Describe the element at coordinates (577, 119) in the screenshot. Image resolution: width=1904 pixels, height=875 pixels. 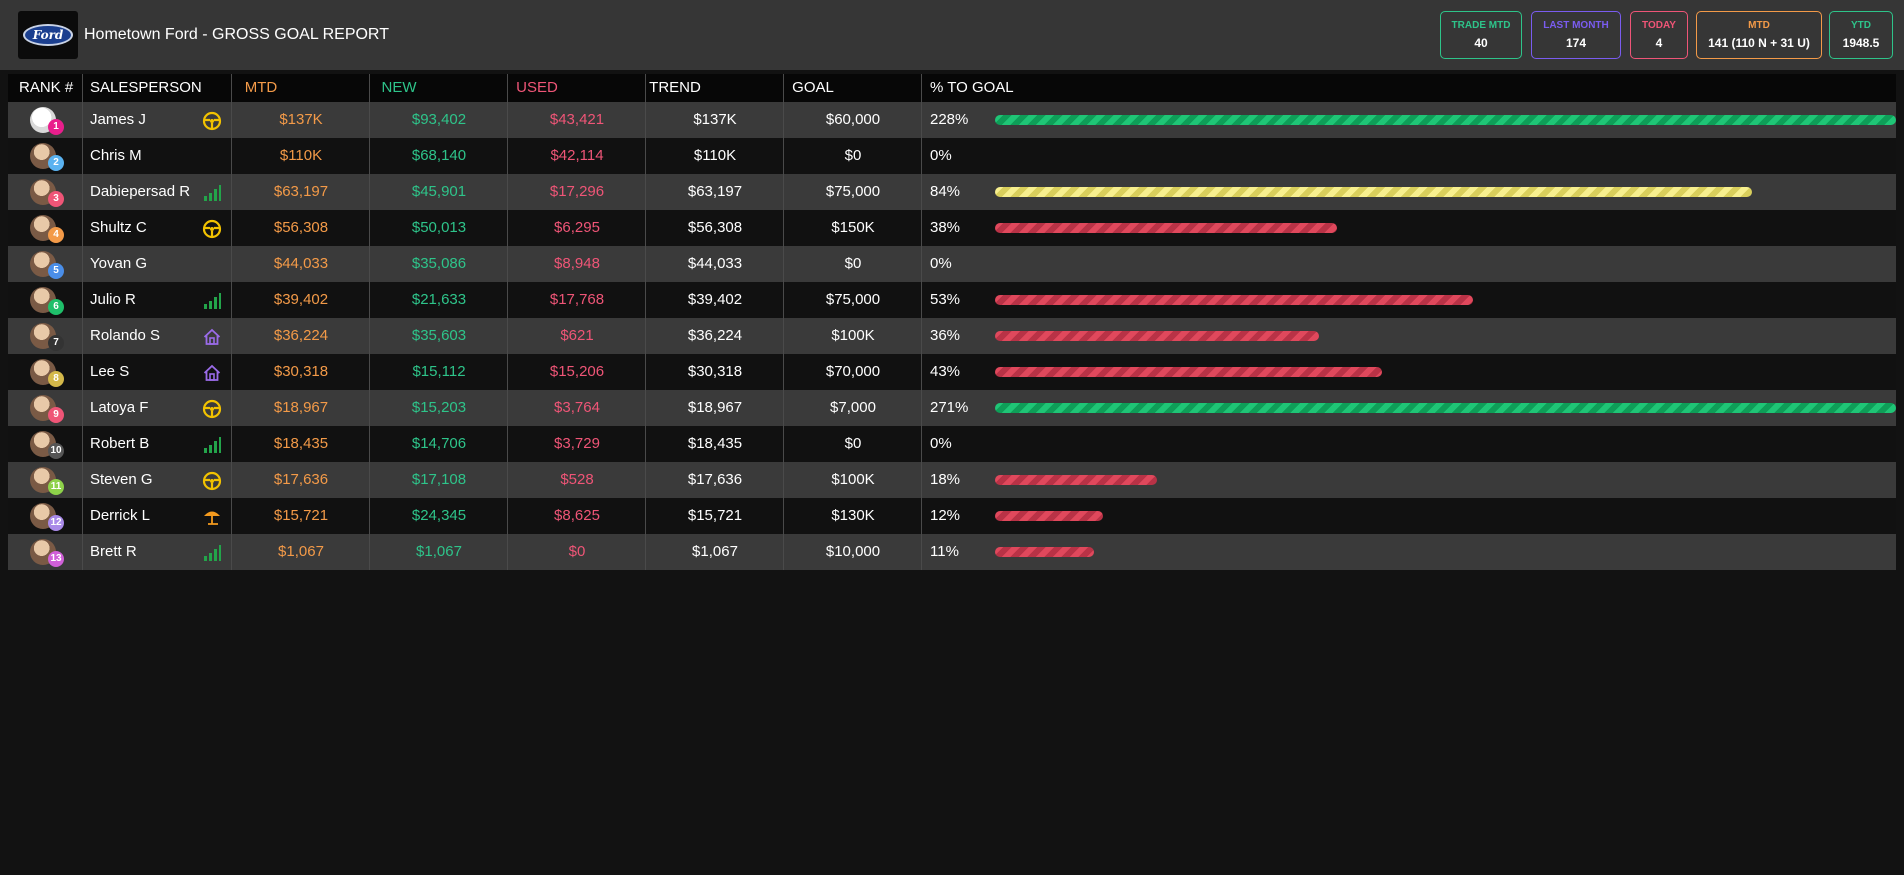
I see `used-value: $43,421` at that location.